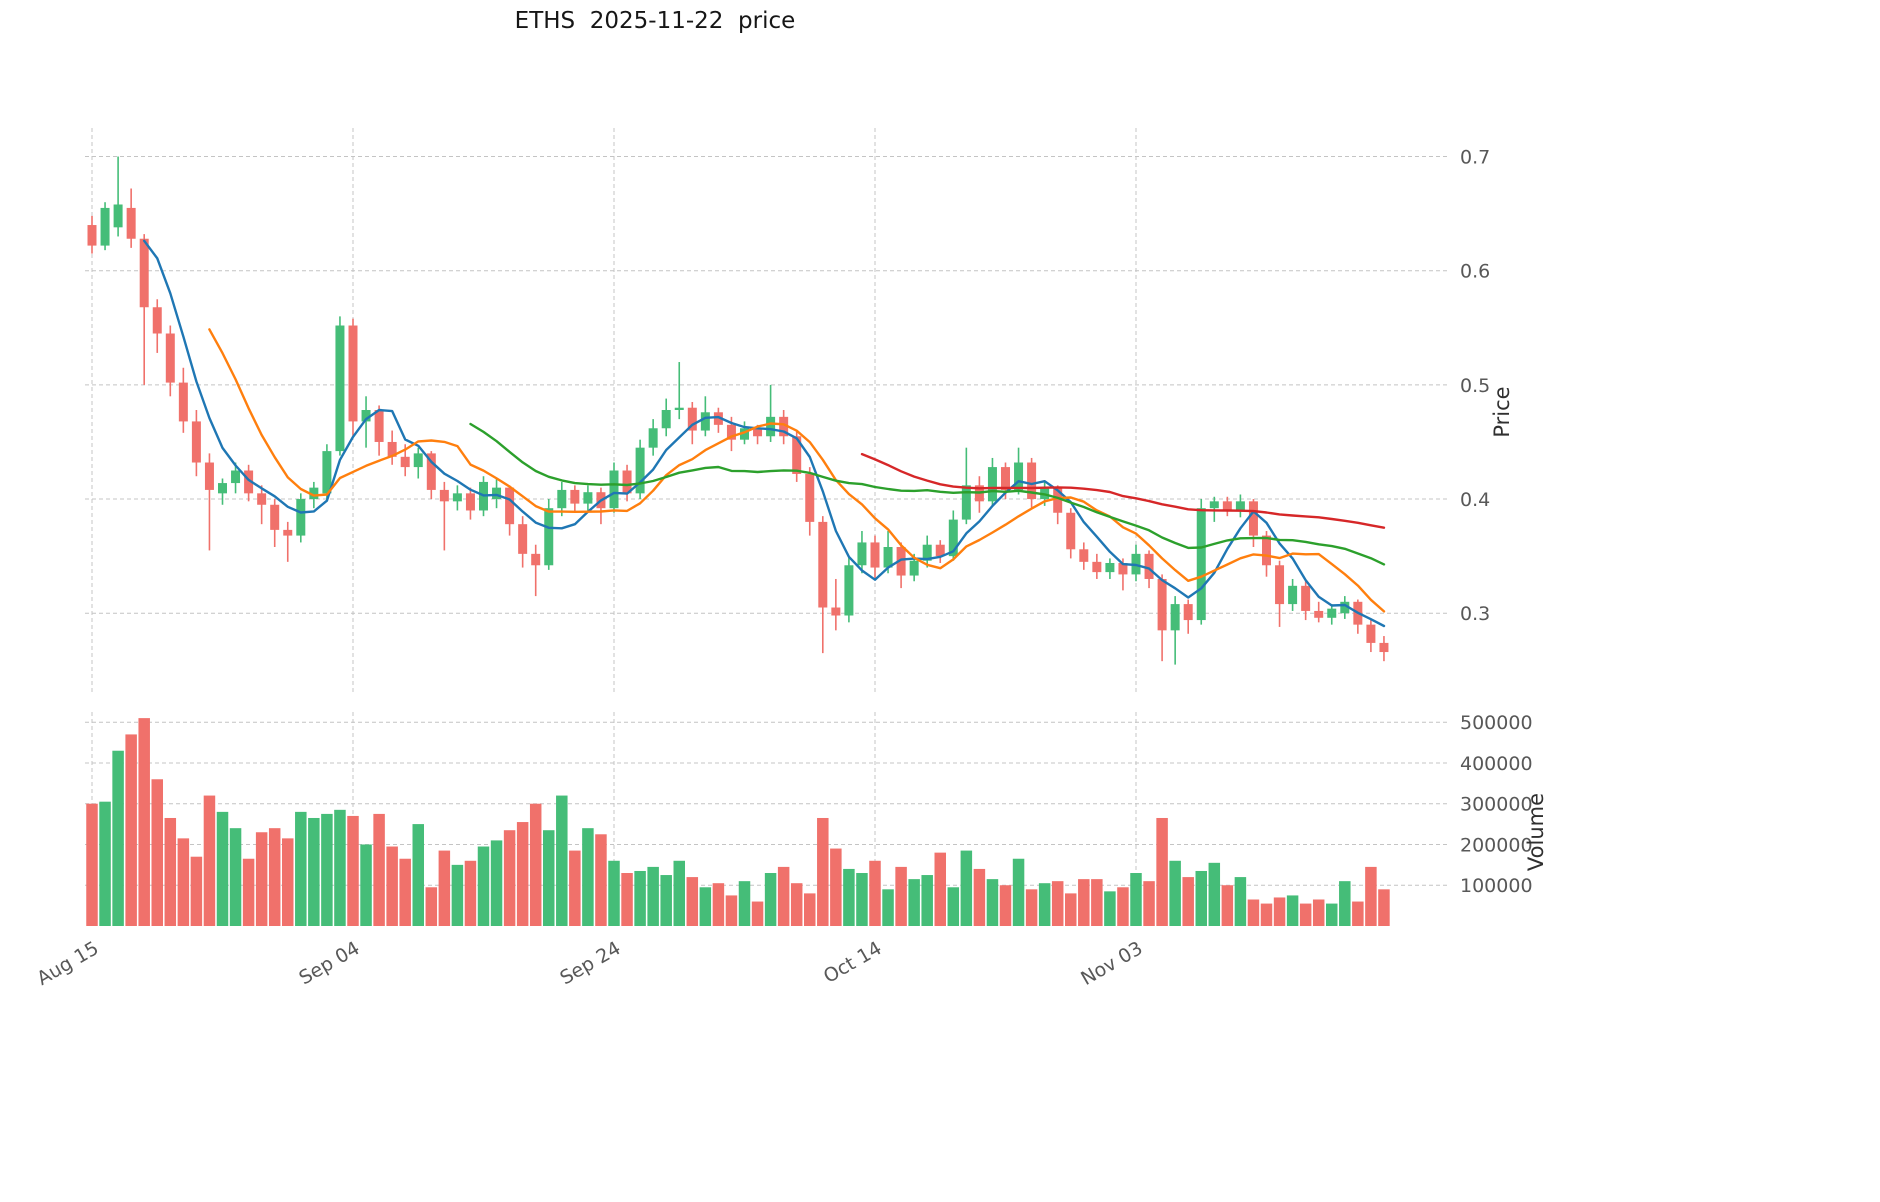 This screenshot has width=1880, height=1202. What do you see at coordinates (1475, 272) in the screenshot?
I see `price-tick-label: 0.6` at bounding box center [1475, 272].